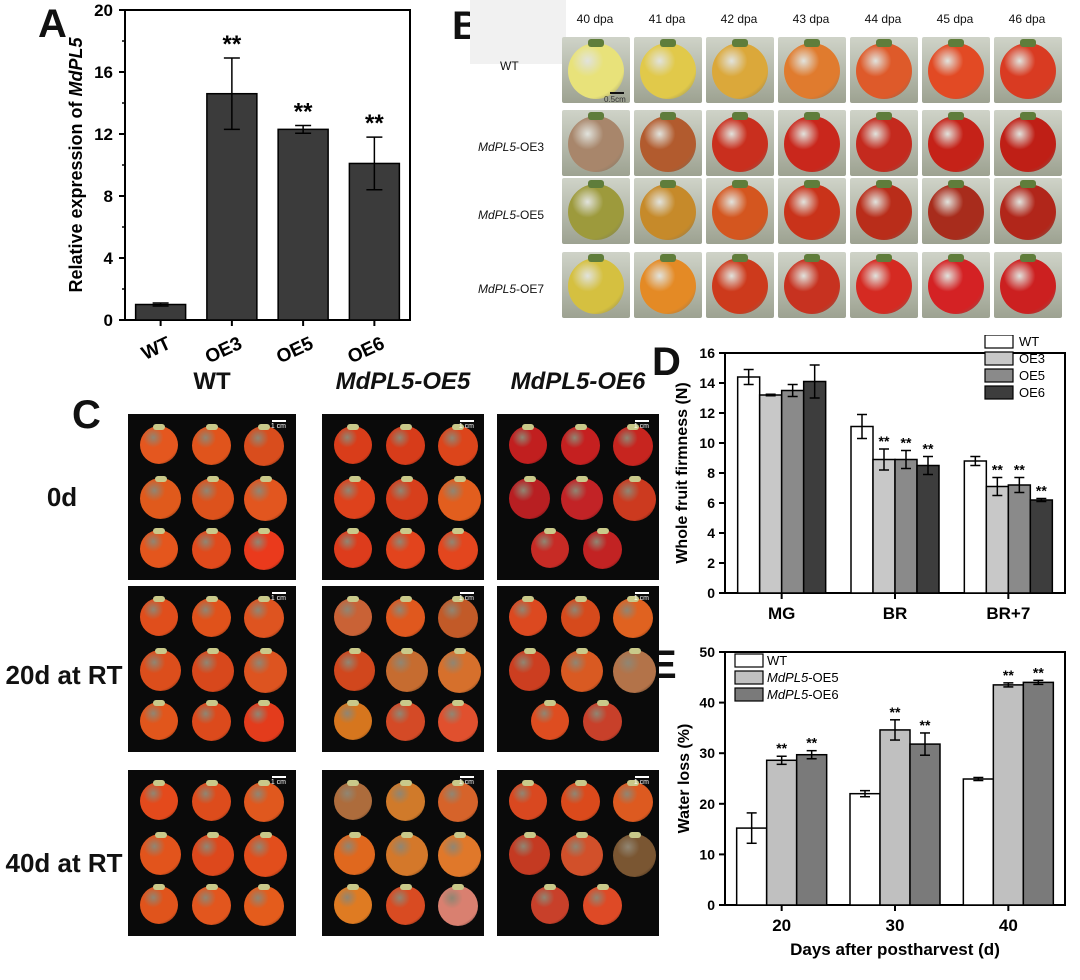 The image size is (1080, 980). I want to click on y-tick-label: 30, so click(707, 753).